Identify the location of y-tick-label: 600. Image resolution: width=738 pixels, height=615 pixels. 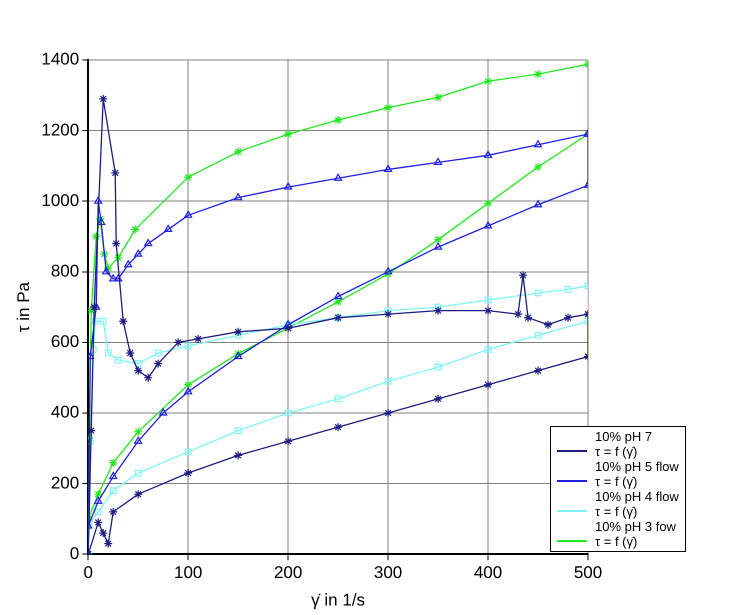
(65, 342).